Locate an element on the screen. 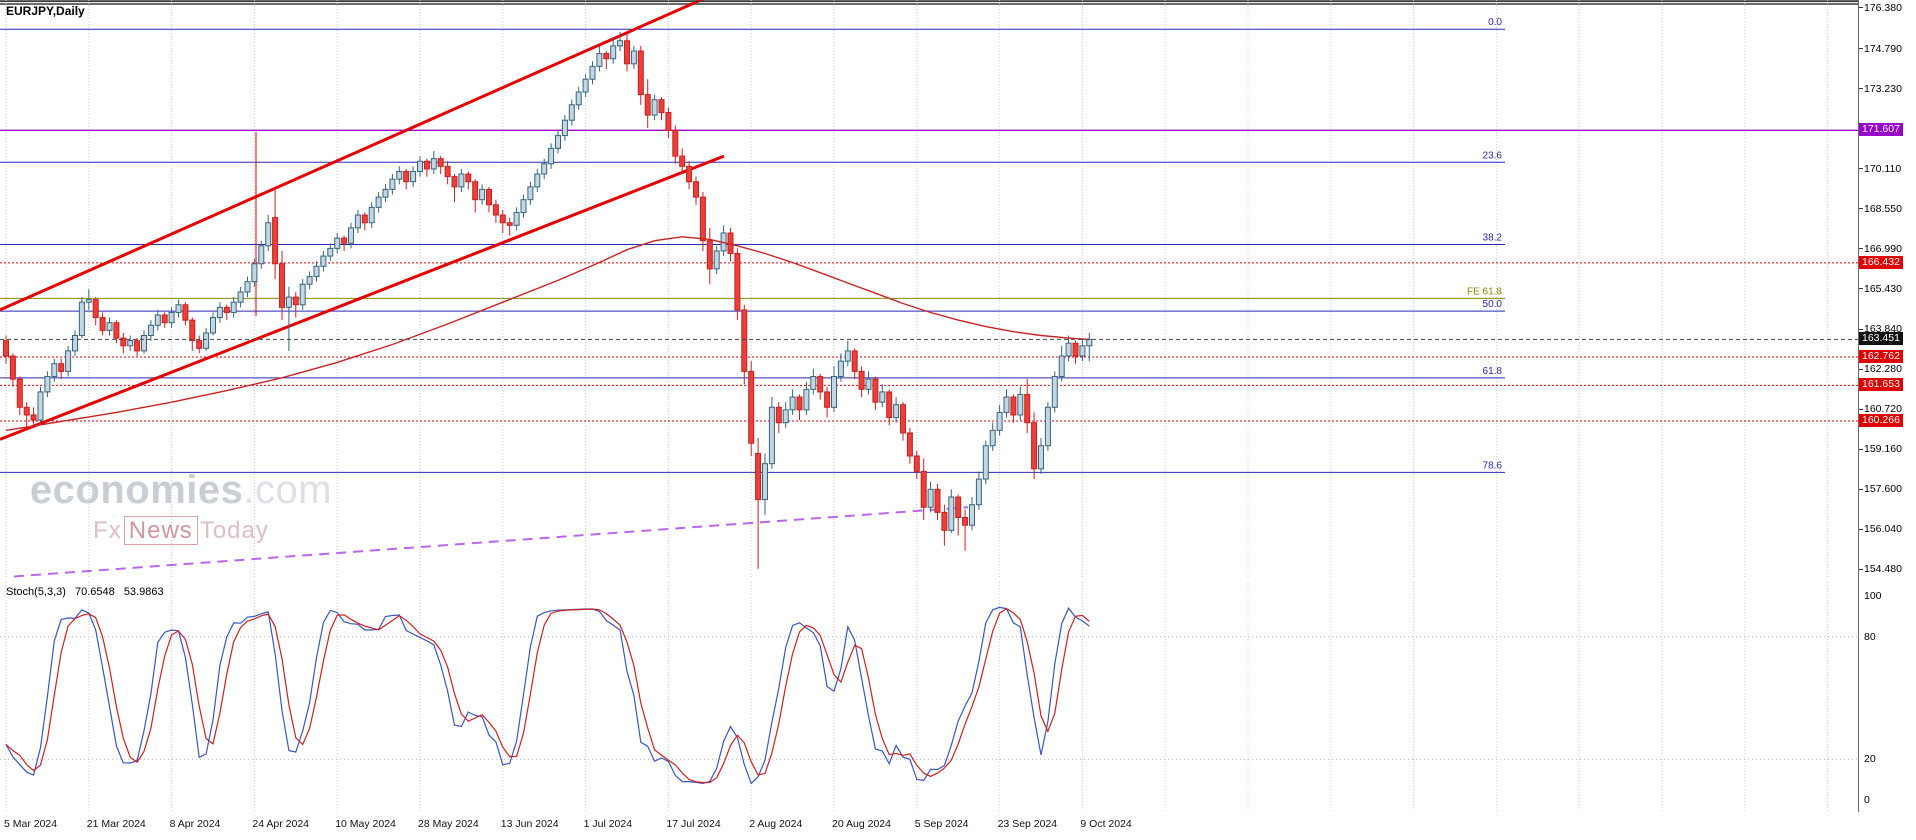  stoch-d-line is located at coordinates (547, 695).